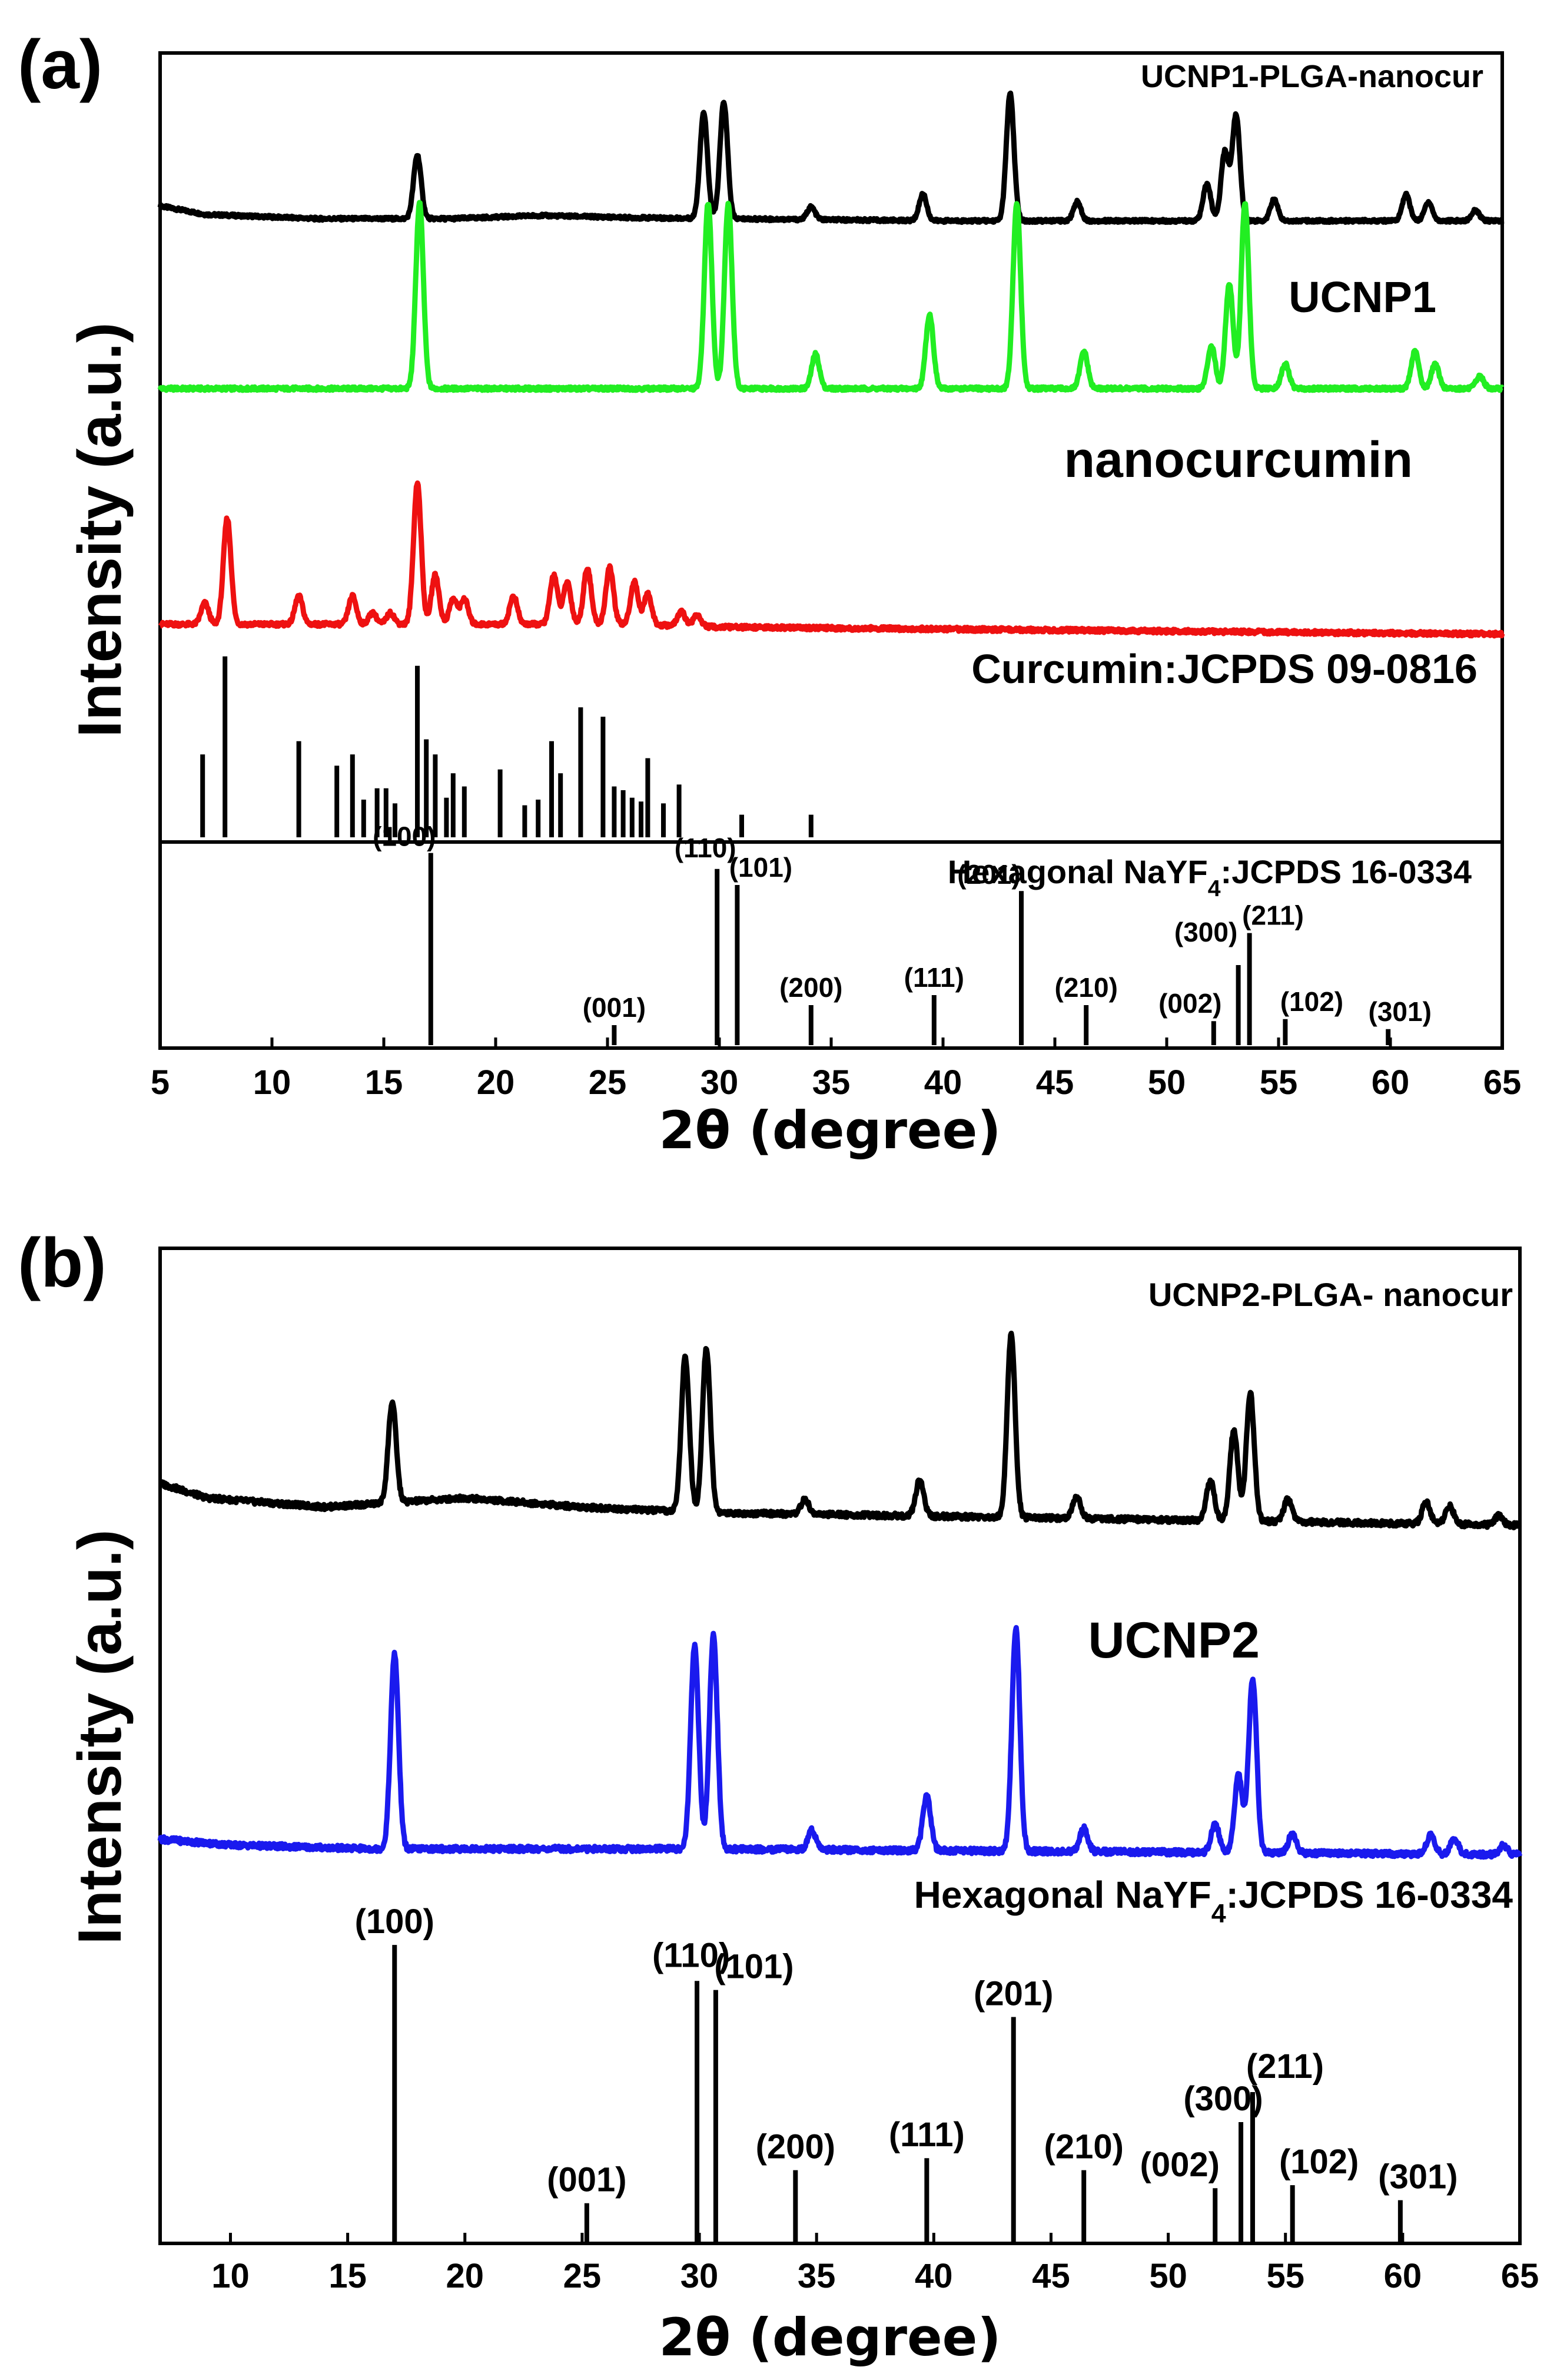 The height and width of the screenshot is (2380, 1567). Describe the element at coordinates (831, 559) in the screenshot. I see `series-line-nanocurcumin` at that location.